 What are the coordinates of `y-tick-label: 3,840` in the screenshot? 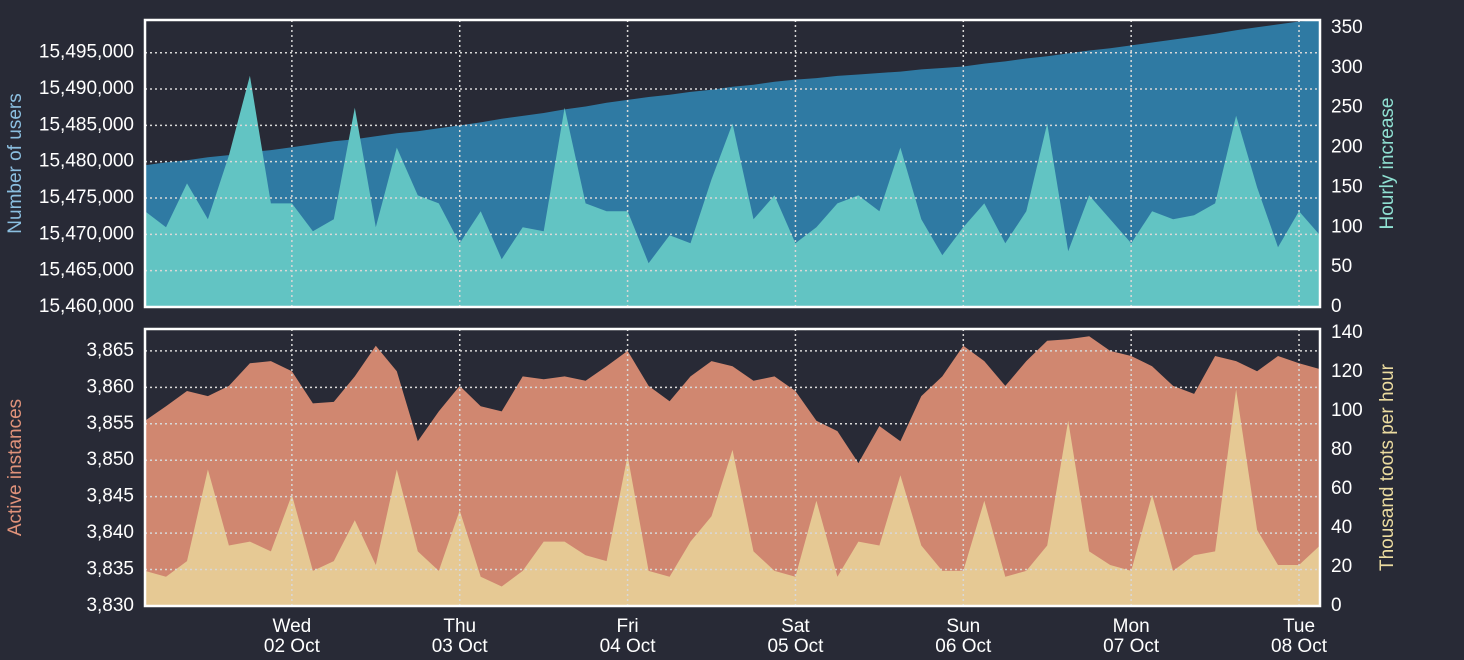 It's located at (110, 532).